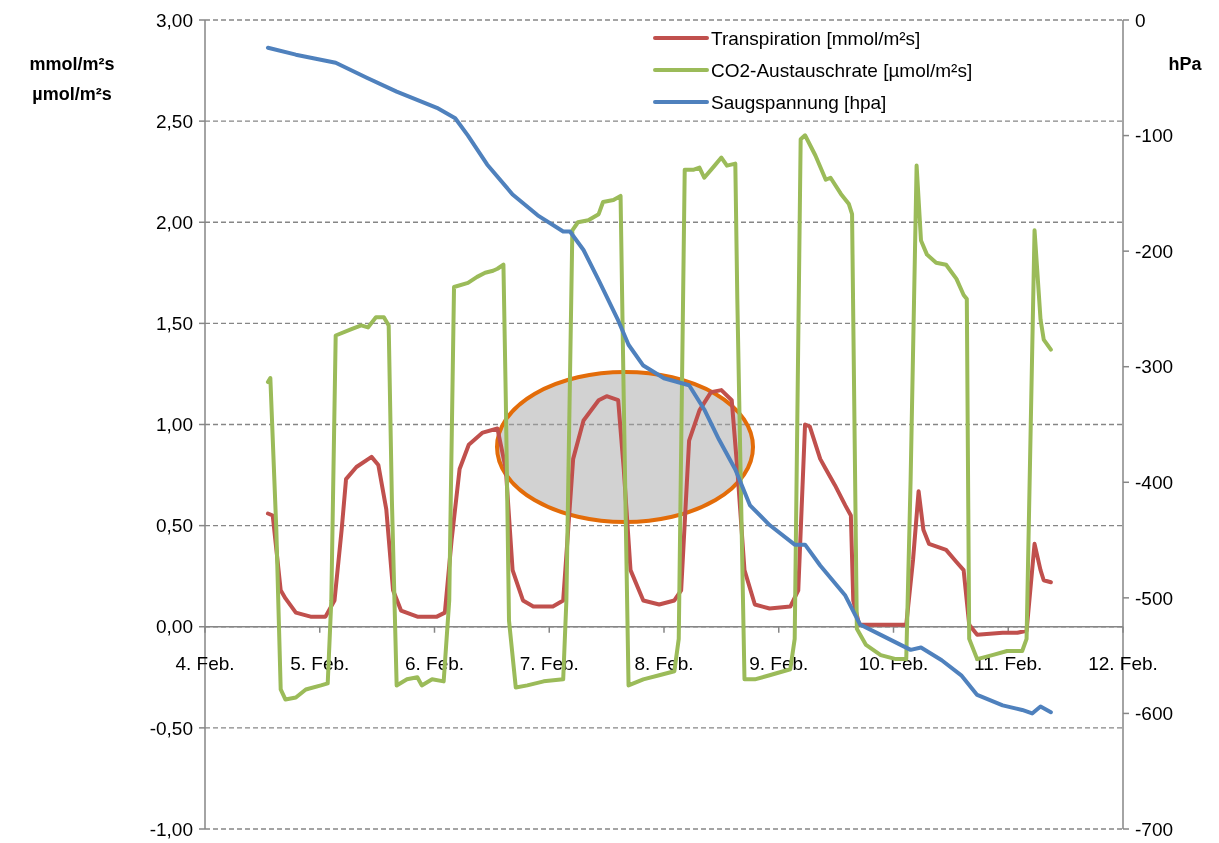 The width and height of the screenshot is (1219, 843). I want to click on y-tick-label: -0,50, so click(171, 728).